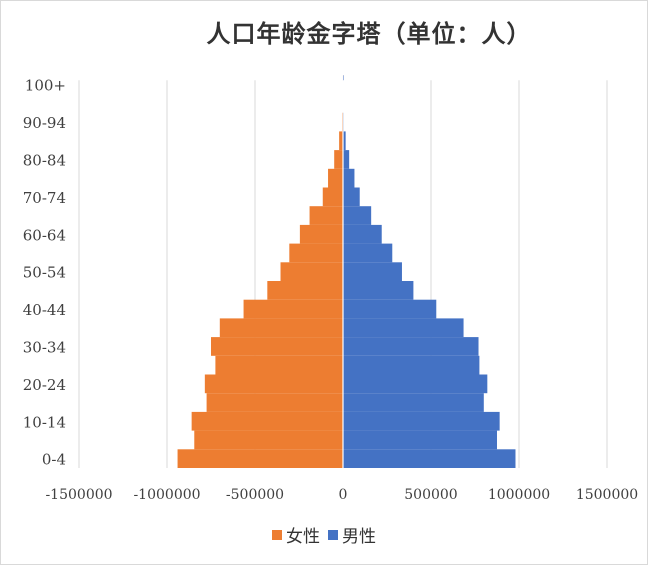  I want to click on y-tick-label: 100+, so click(45, 86).